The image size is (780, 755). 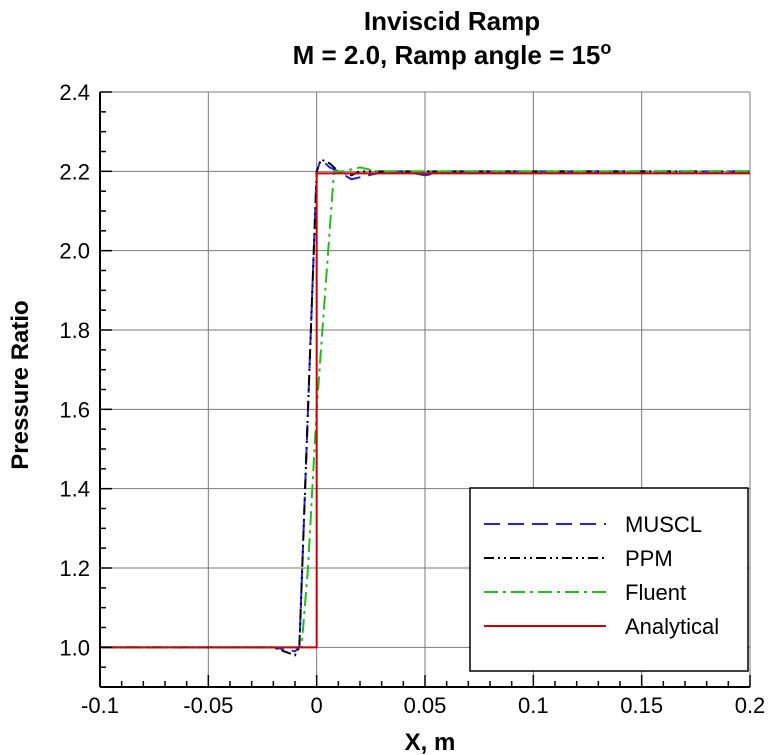 What do you see at coordinates (74, 92) in the screenshot?
I see `y-tick-label: 2.4` at bounding box center [74, 92].